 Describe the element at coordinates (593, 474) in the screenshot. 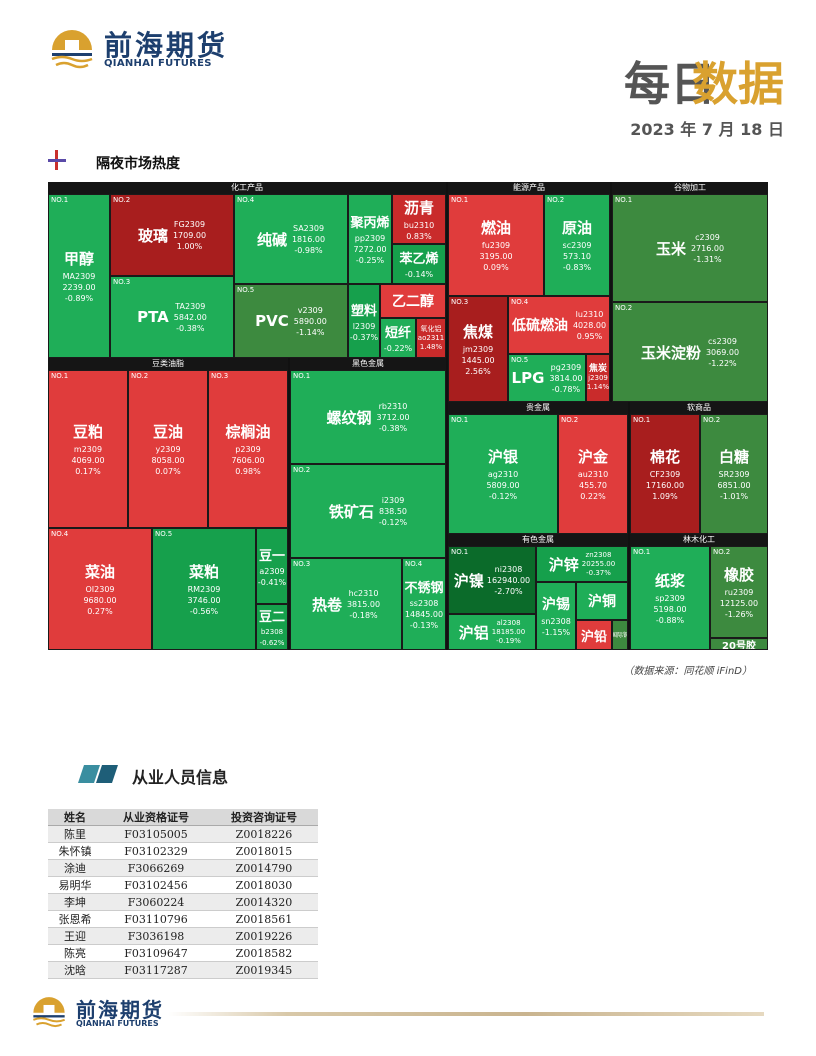

I see `tile-gold: NO.2 沪金 au2310 455.70 0.22%` at that location.